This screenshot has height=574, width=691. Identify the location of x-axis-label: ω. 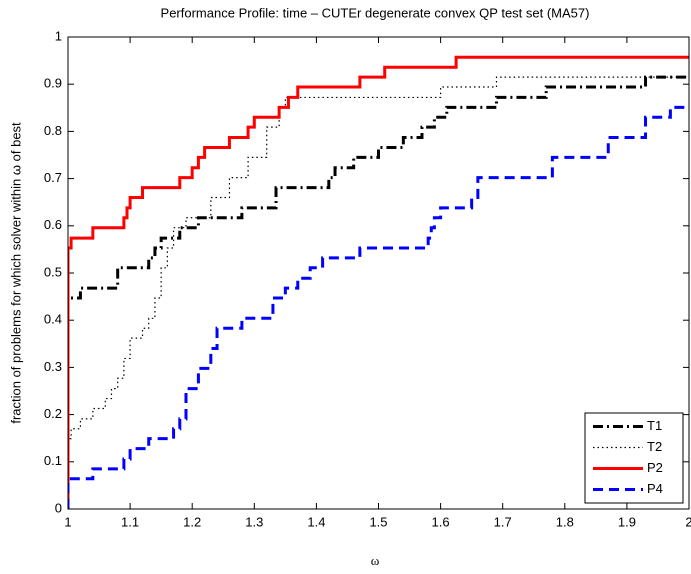
(375, 560).